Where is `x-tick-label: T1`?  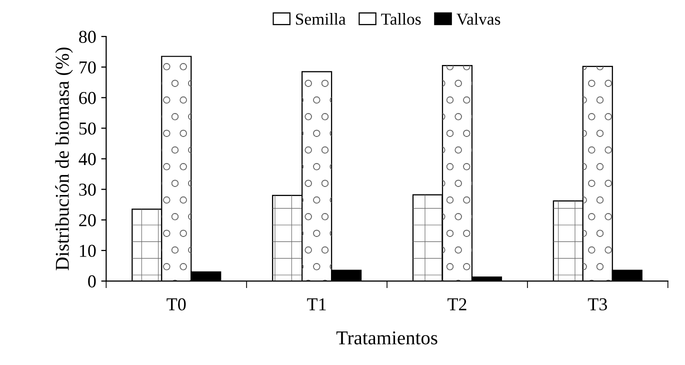 x-tick-label: T1 is located at coordinates (316, 304).